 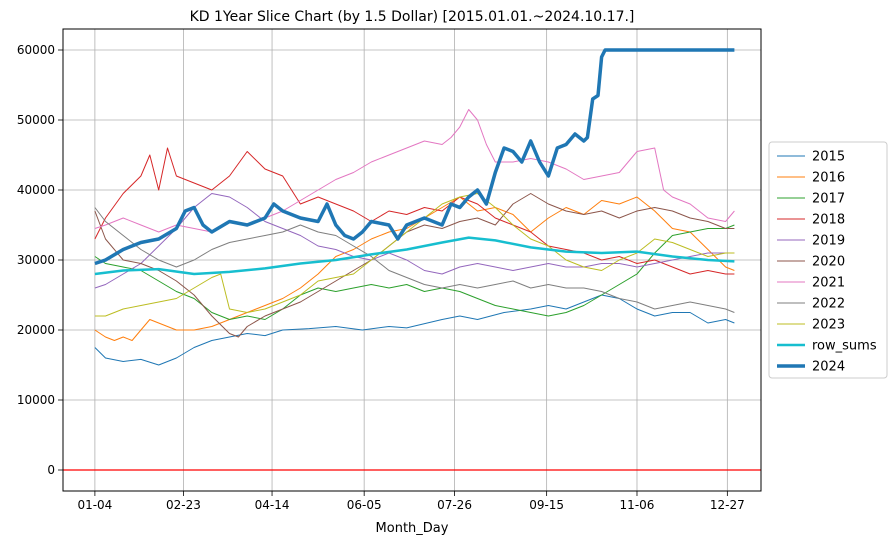 I want to click on y-tick-label: 50000, so click(x=36, y=120).